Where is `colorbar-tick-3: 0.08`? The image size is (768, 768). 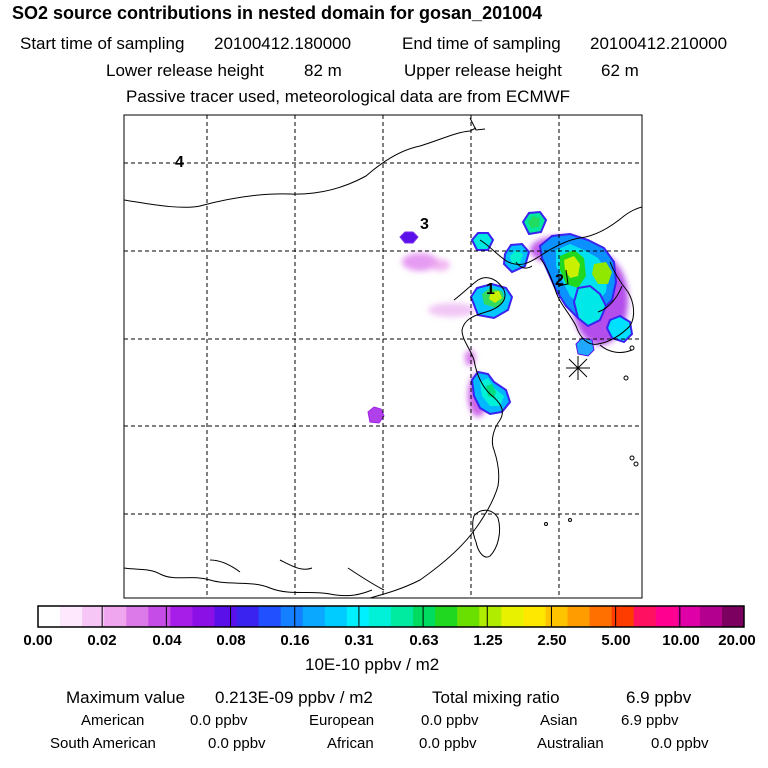 colorbar-tick-3: 0.08 is located at coordinates (231, 640).